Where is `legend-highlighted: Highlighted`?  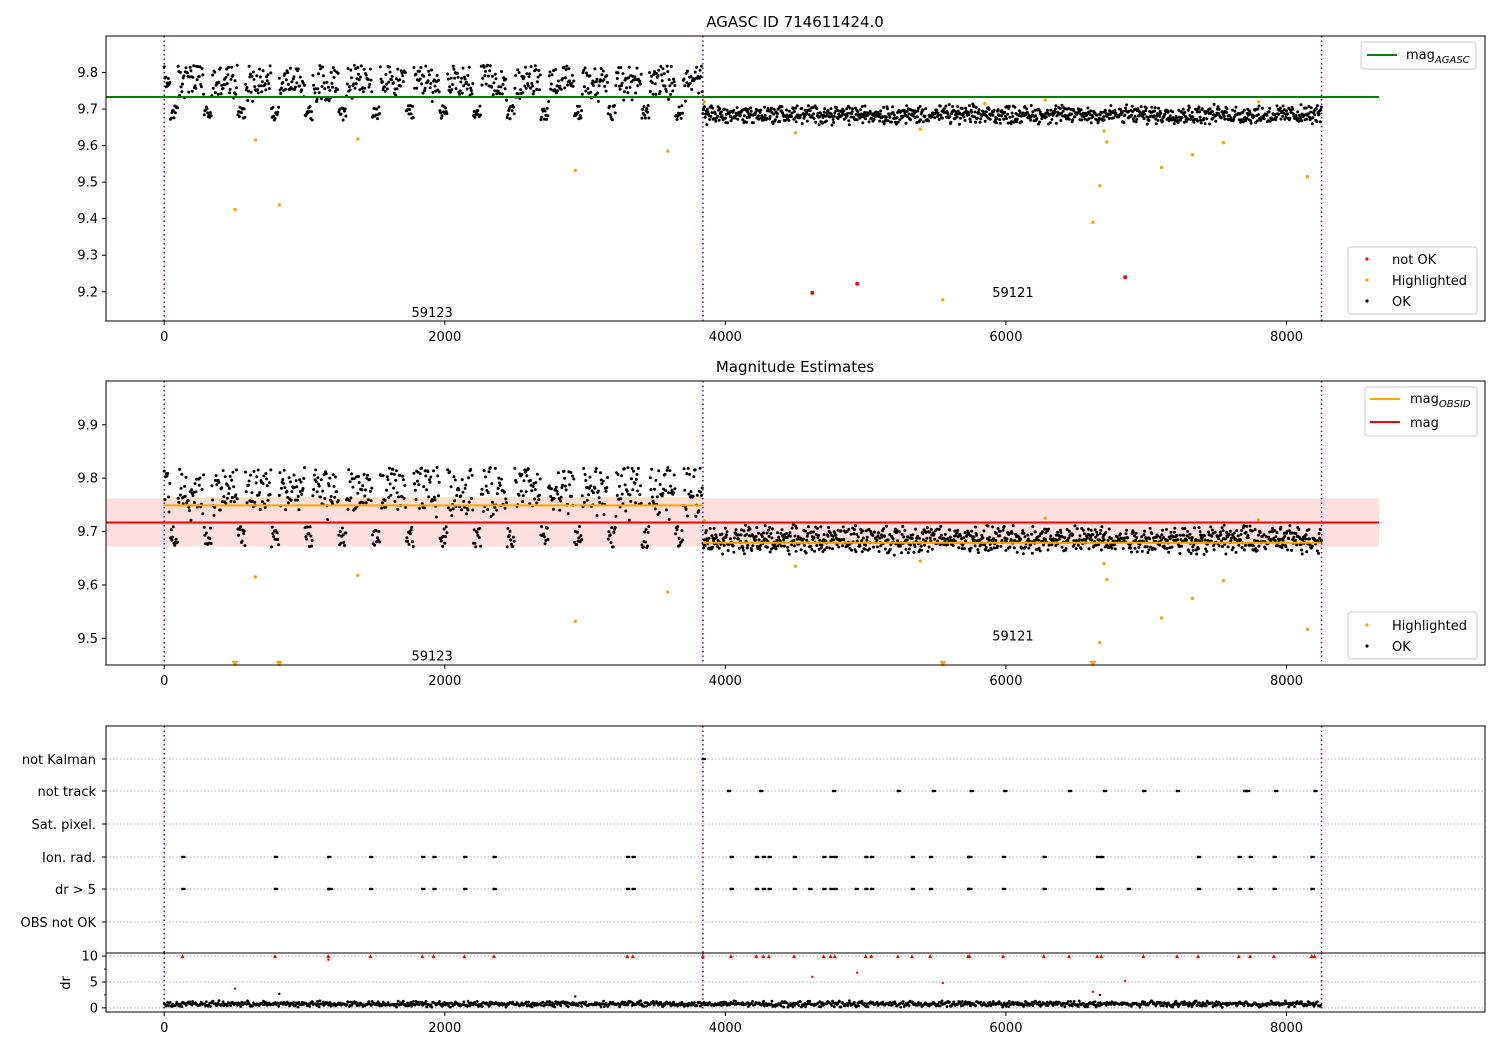
legend-highlighted: Highlighted is located at coordinates (1429, 281).